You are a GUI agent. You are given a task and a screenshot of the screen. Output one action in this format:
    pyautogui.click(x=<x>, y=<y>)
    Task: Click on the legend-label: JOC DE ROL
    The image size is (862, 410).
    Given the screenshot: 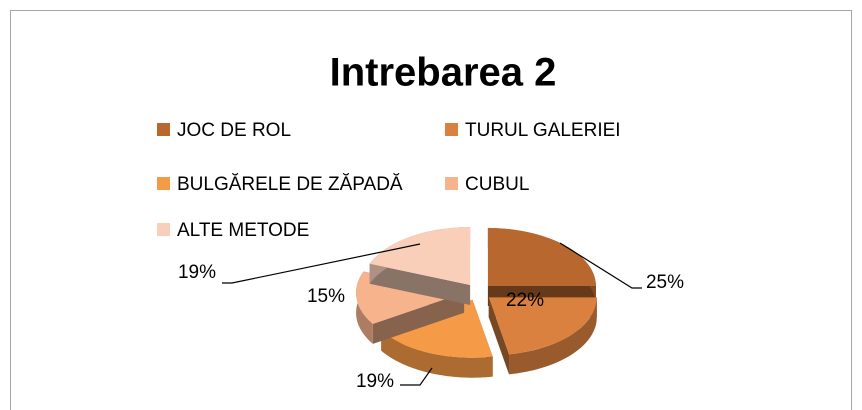 What is the action you would take?
    pyautogui.click(x=234, y=130)
    